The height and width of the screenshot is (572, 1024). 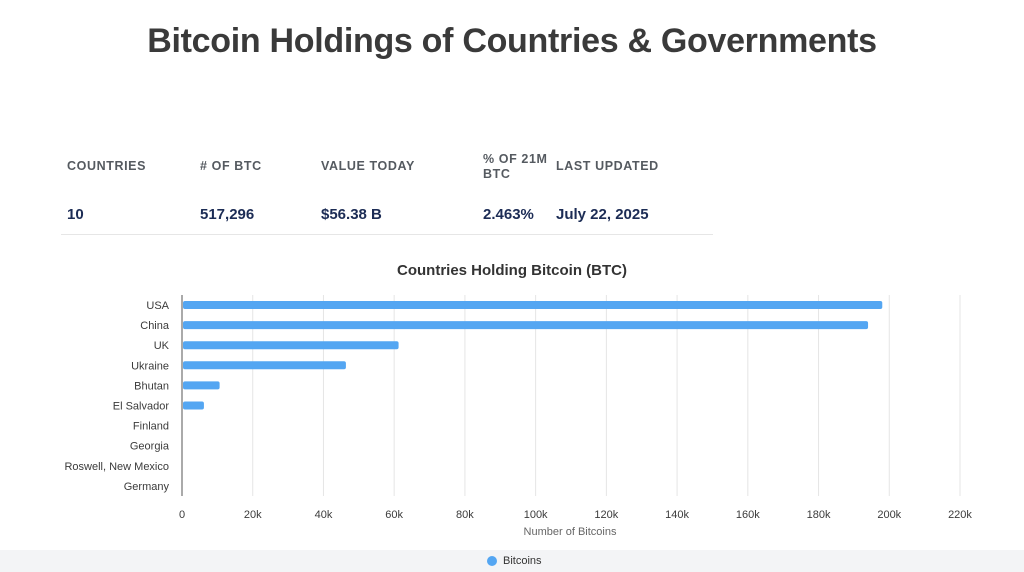 I want to click on x-tick-label: 220k, so click(x=960, y=515).